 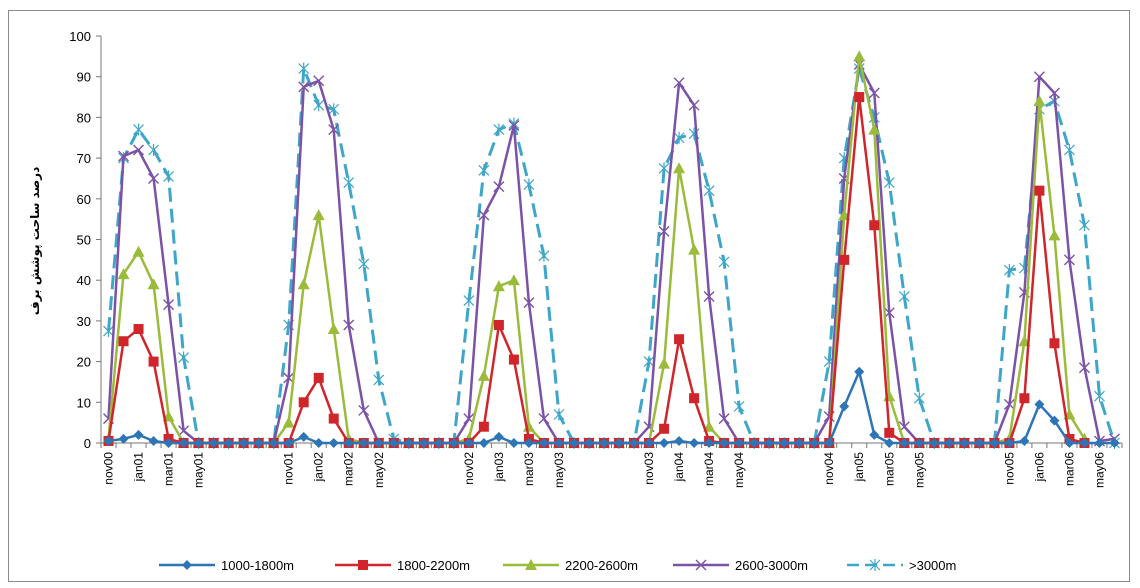 What do you see at coordinates (649, 468) in the screenshot?
I see `x-tick-label: nov03` at bounding box center [649, 468].